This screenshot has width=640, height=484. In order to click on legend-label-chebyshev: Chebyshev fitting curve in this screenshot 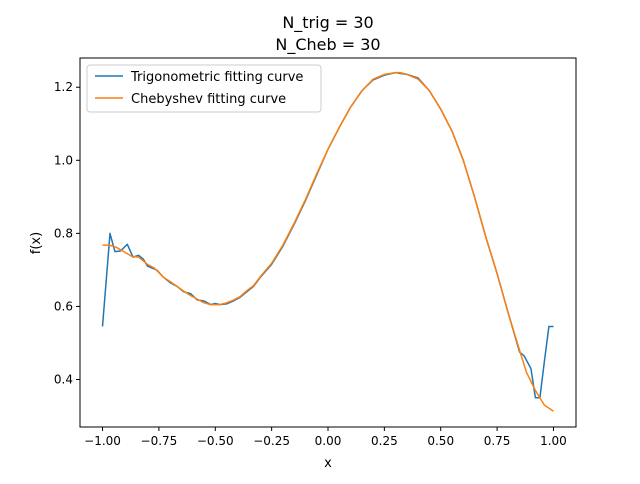, I will do `click(208, 99)`.